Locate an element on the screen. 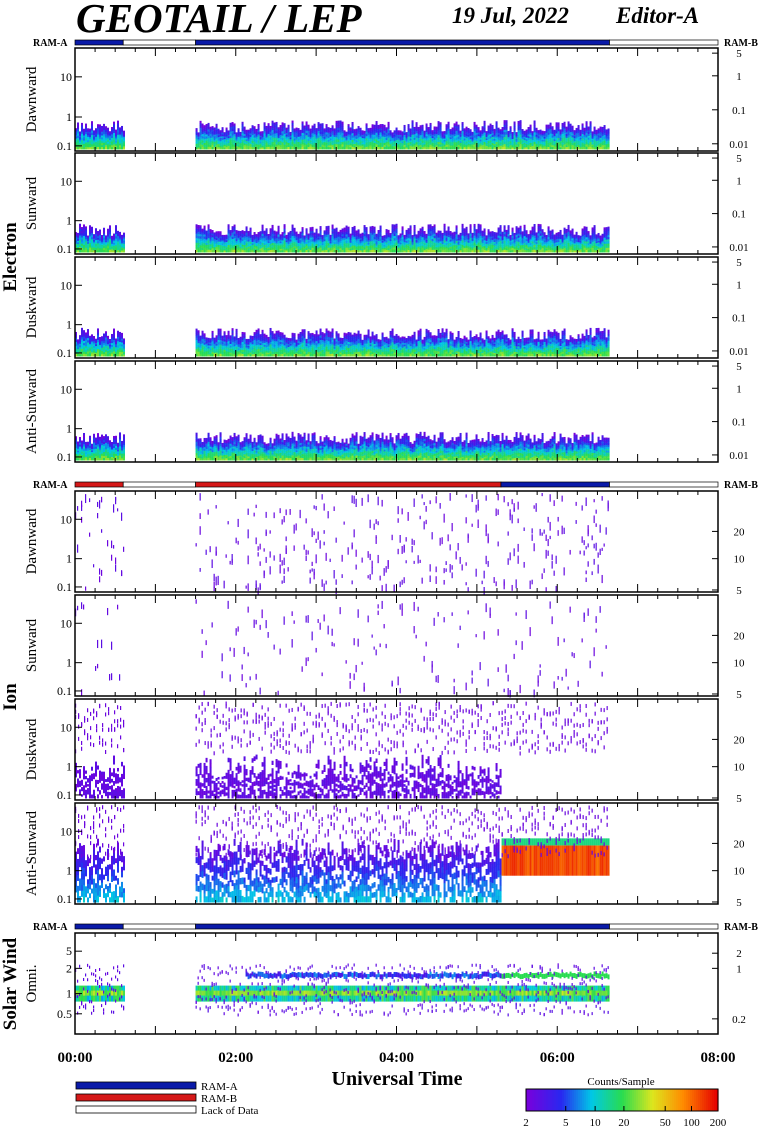  legend-label-lack: Lack of Data is located at coordinates (230, 1111).